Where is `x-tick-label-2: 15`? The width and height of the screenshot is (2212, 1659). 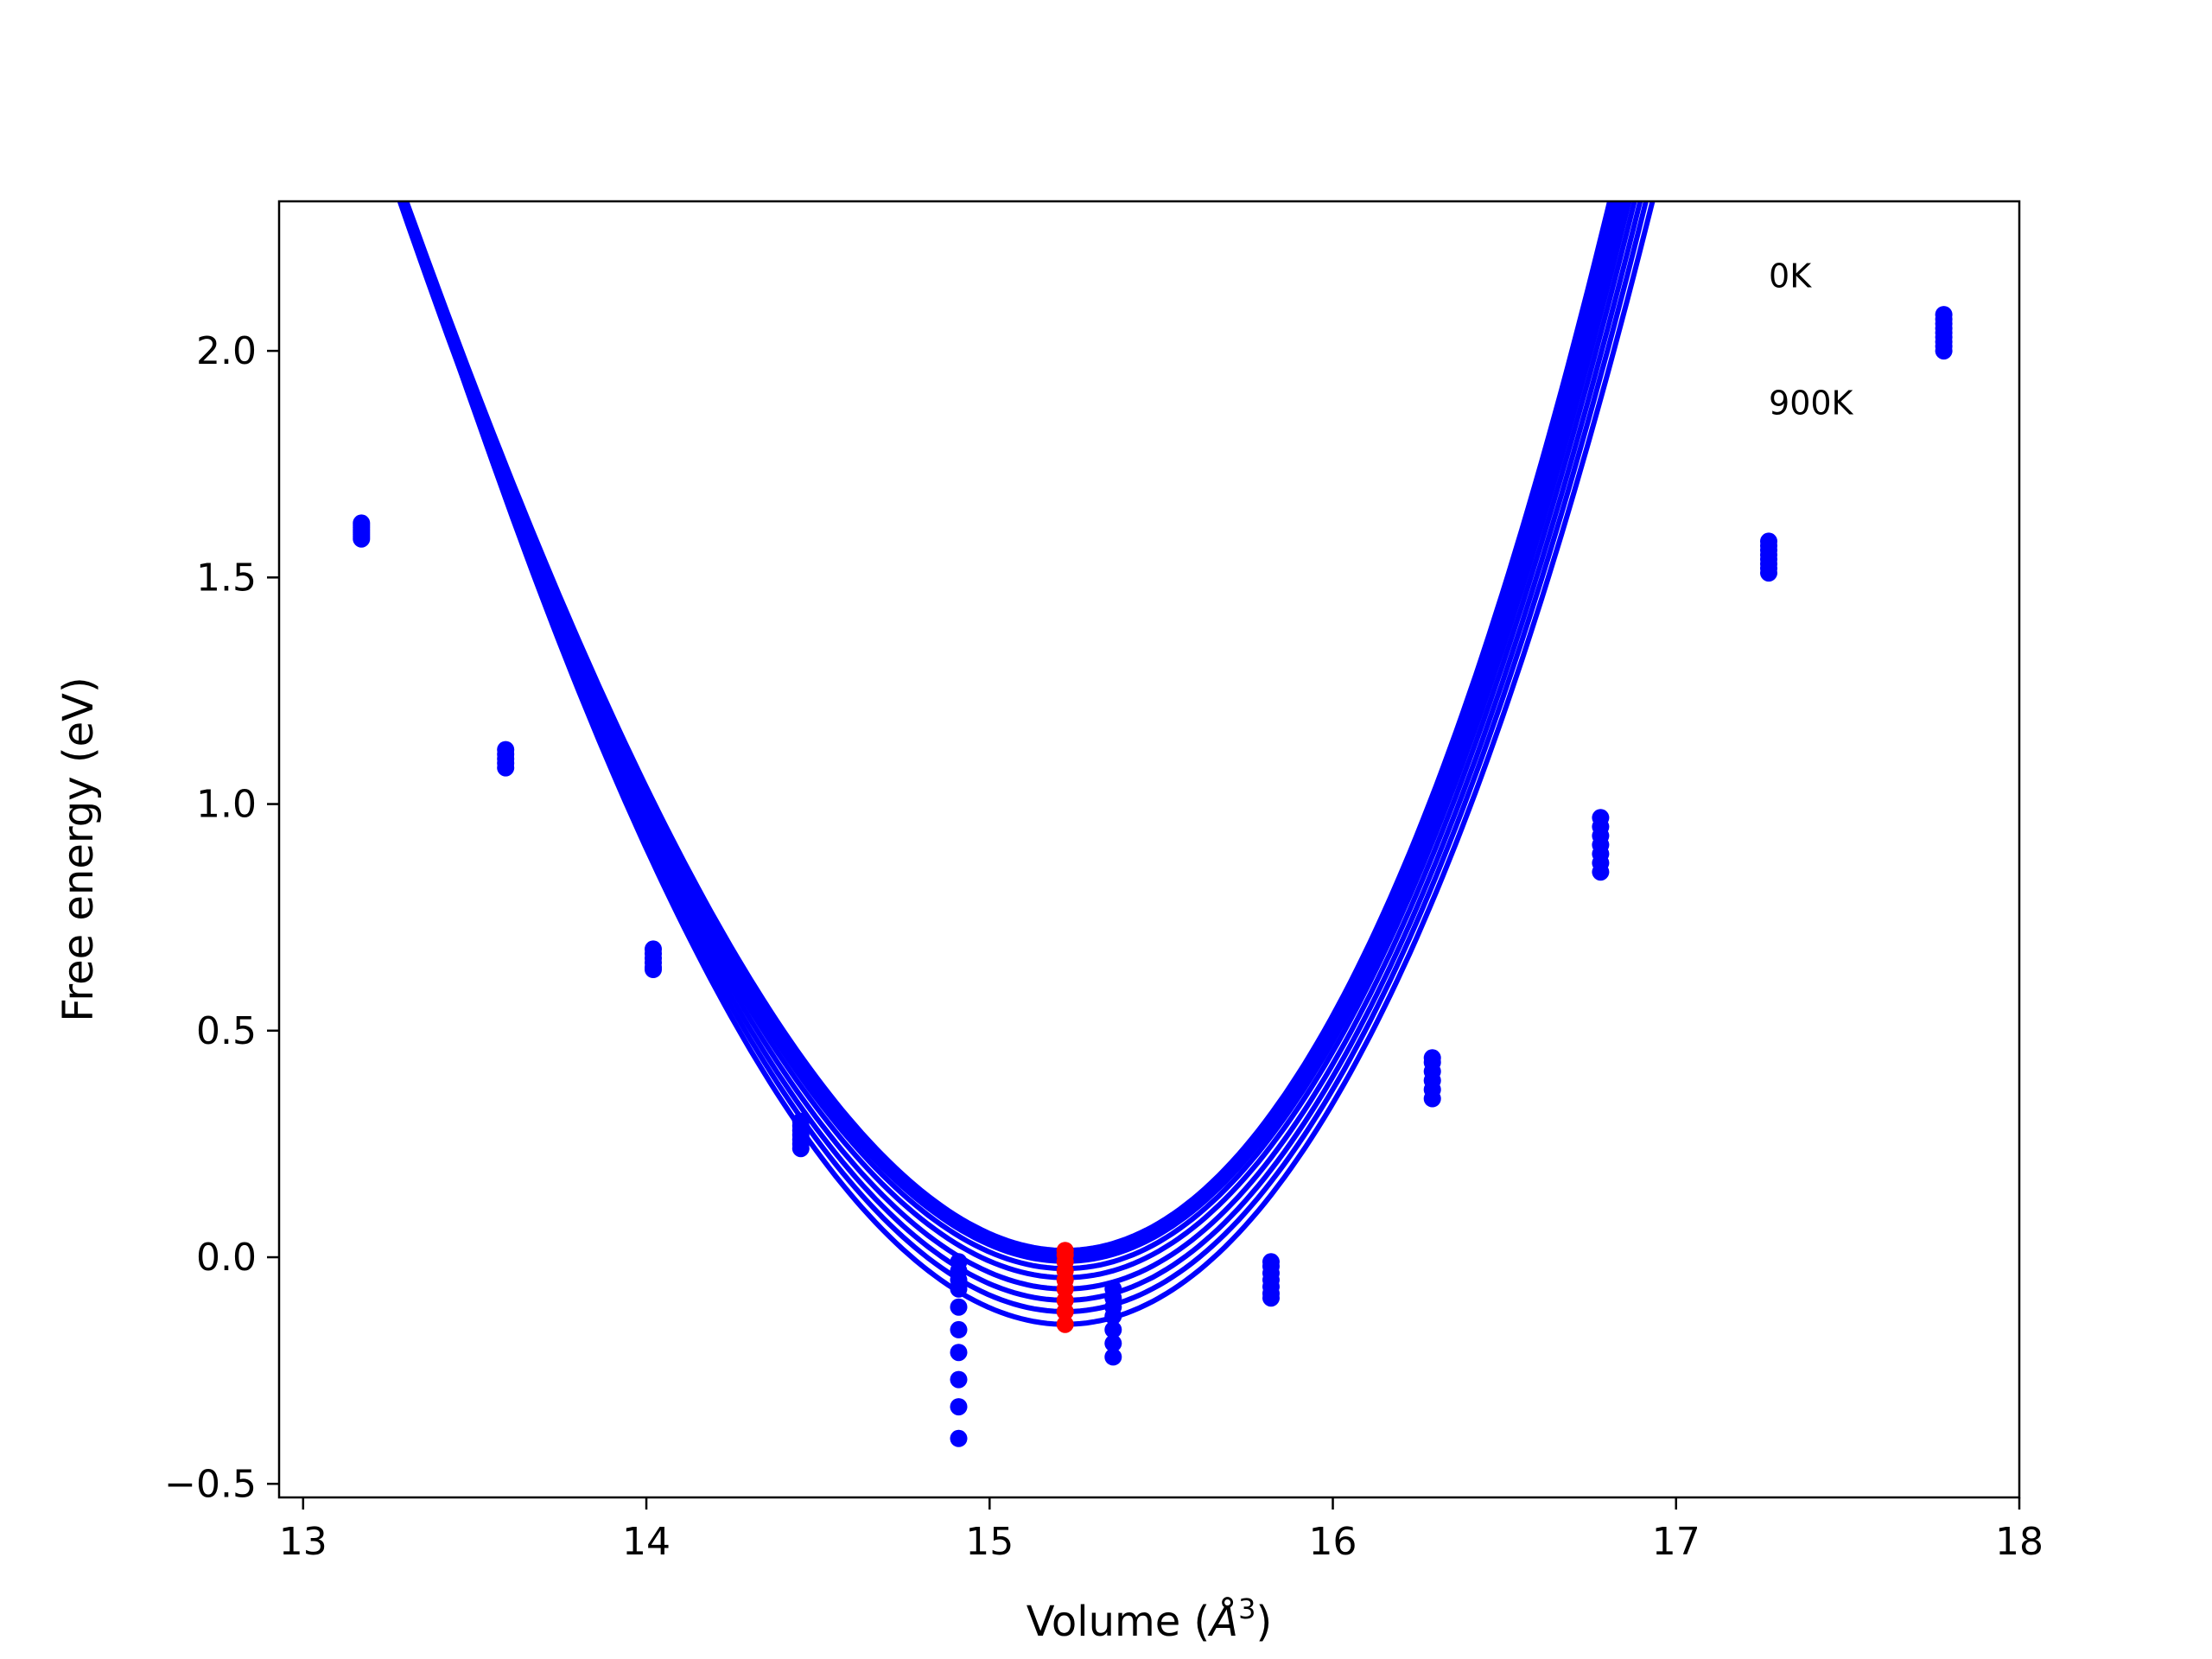
x-tick-label-2: 15 is located at coordinates (990, 1542).